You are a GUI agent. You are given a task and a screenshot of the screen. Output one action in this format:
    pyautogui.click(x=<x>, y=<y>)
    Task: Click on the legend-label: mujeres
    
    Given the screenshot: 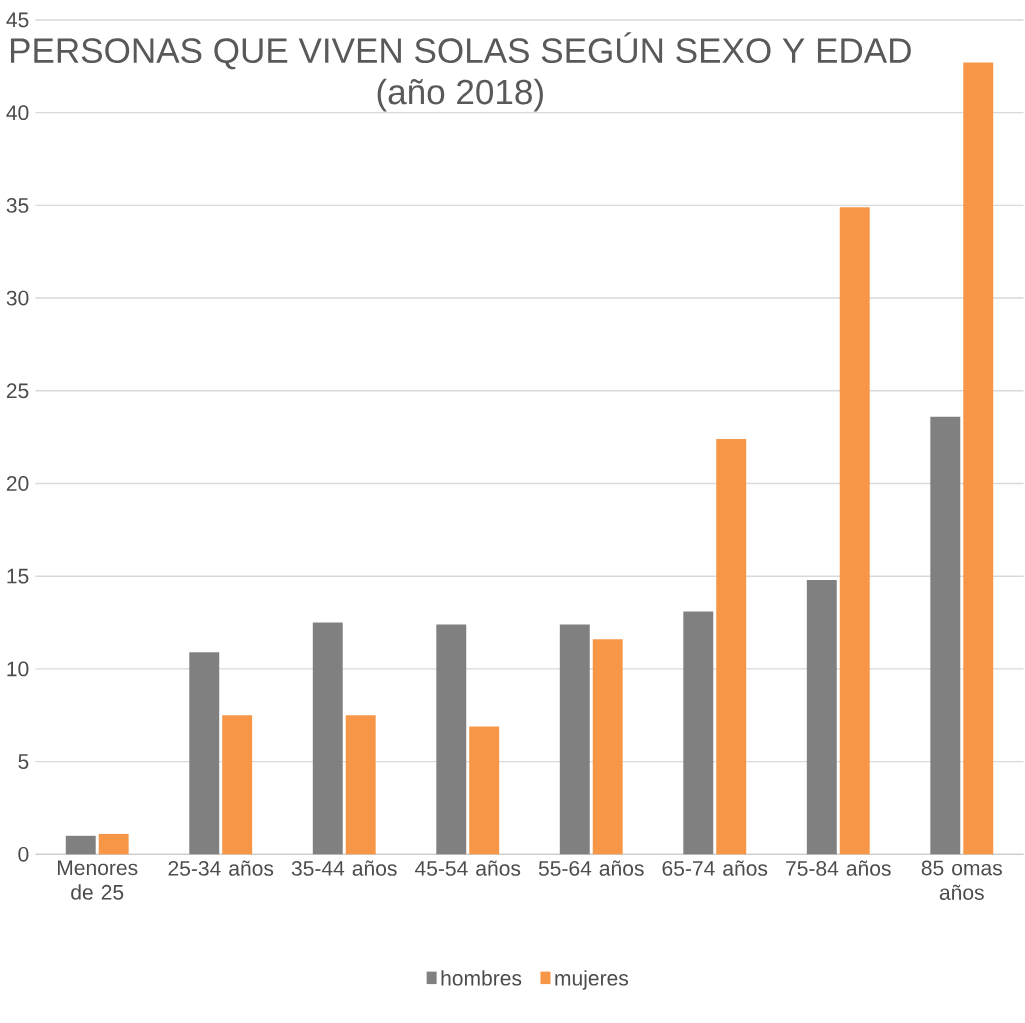 What is the action you would take?
    pyautogui.click(x=592, y=980)
    